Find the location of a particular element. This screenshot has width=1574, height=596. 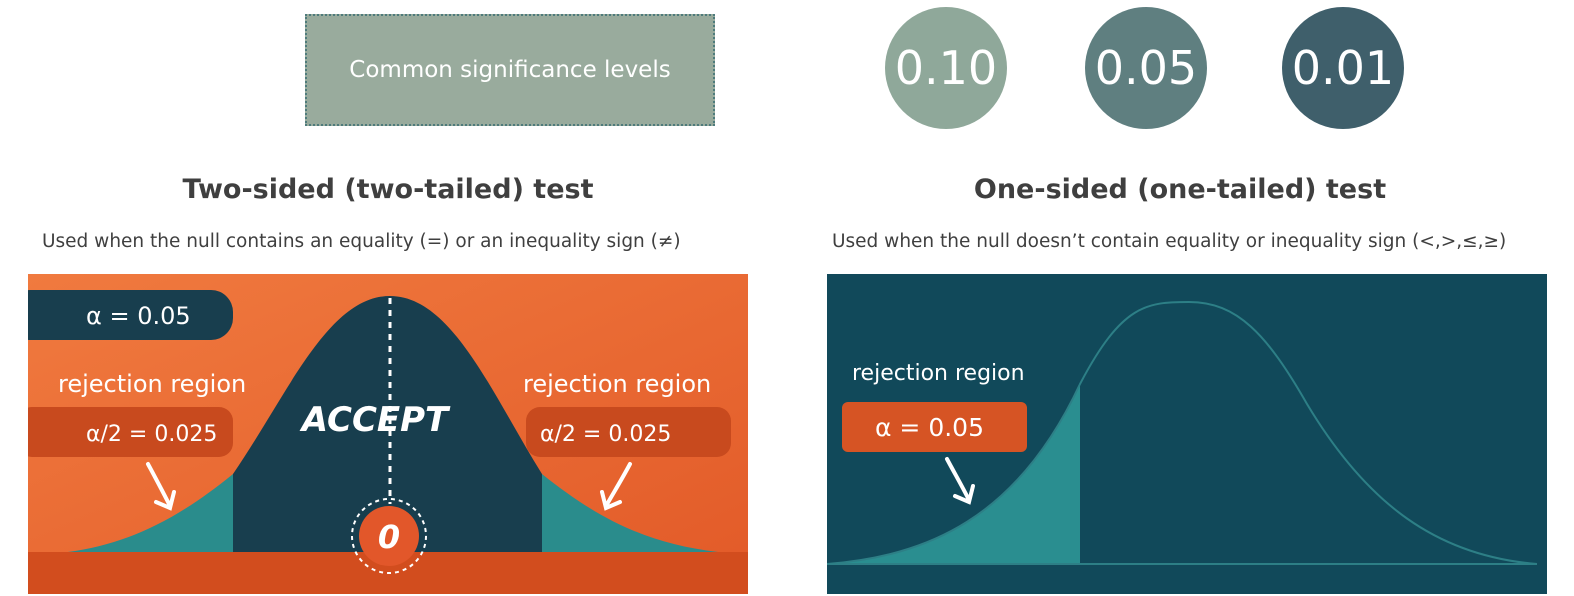

level-circle-0-10: 0.10 is located at coordinates (946, 68).